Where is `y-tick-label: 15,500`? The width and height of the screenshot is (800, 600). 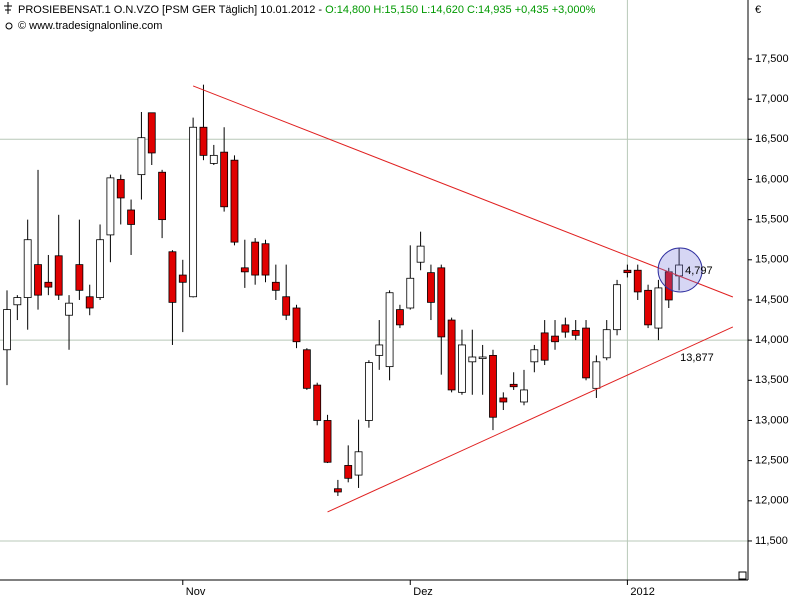 y-tick-label: 15,500 is located at coordinates (772, 220).